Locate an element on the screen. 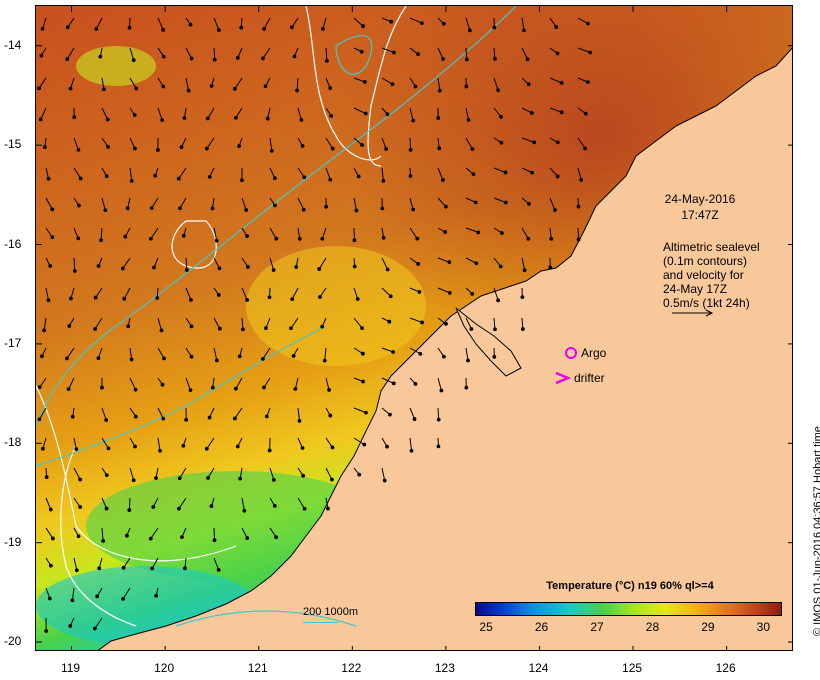  argo-marker is located at coordinates (571, 353).